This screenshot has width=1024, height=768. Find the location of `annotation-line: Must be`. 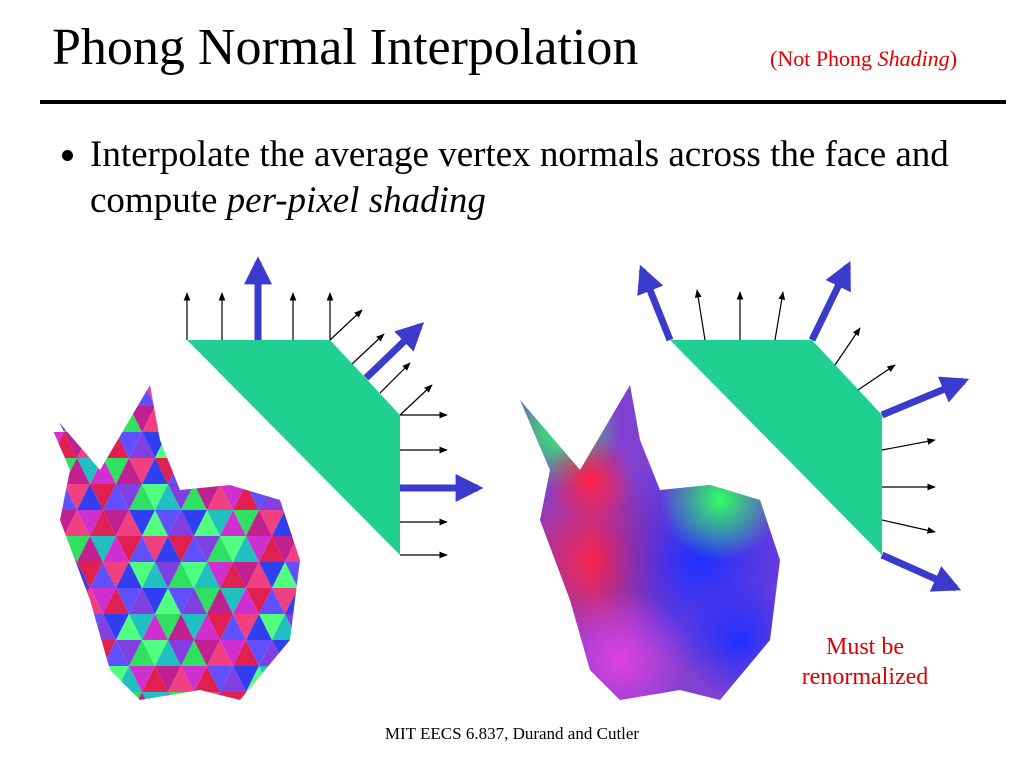

annotation-line: Must be is located at coordinates (865, 647).